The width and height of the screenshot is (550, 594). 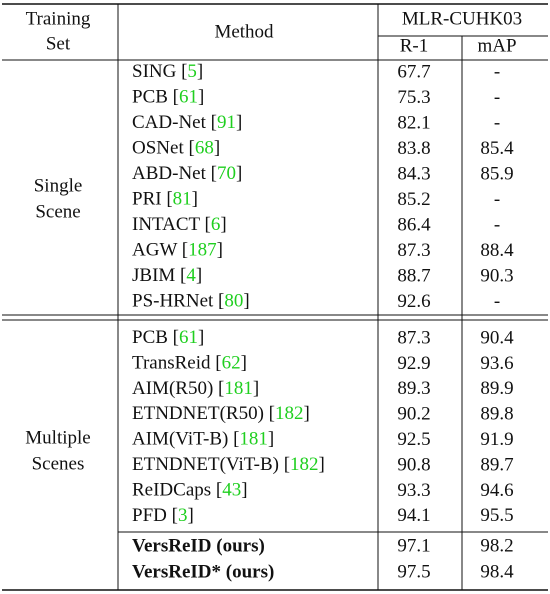 What do you see at coordinates (413, 148) in the screenshot?
I see `r1-cell: 83.8` at bounding box center [413, 148].